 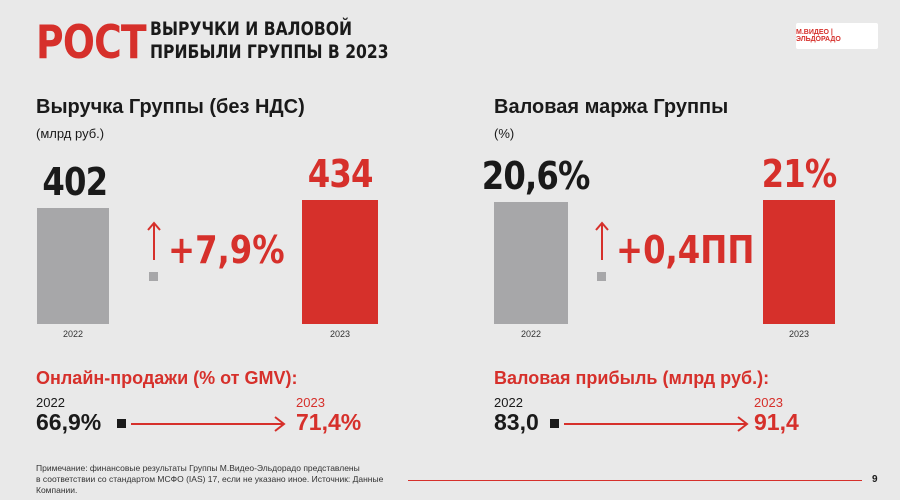 I want to click on chart2-title: Валовая маржа Группы, so click(x=611, y=107).